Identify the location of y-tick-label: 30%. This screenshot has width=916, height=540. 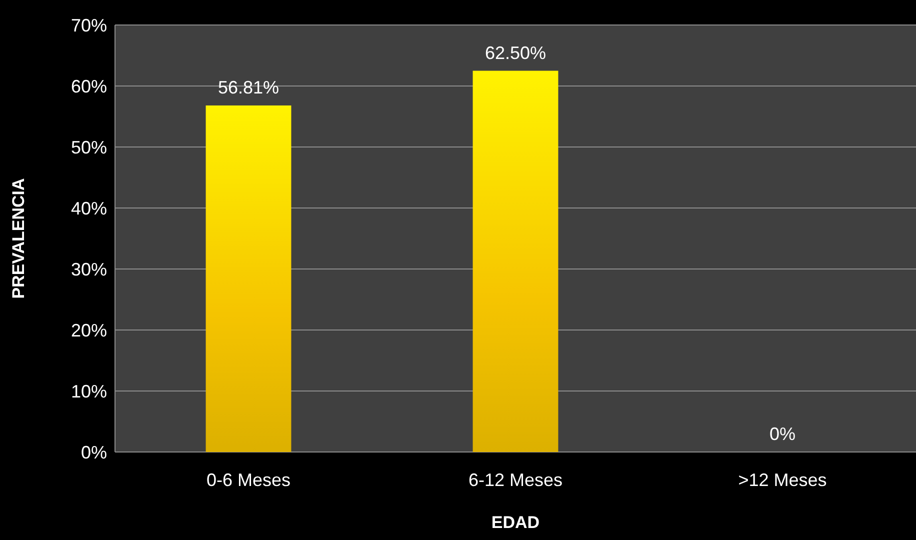
(88, 269).